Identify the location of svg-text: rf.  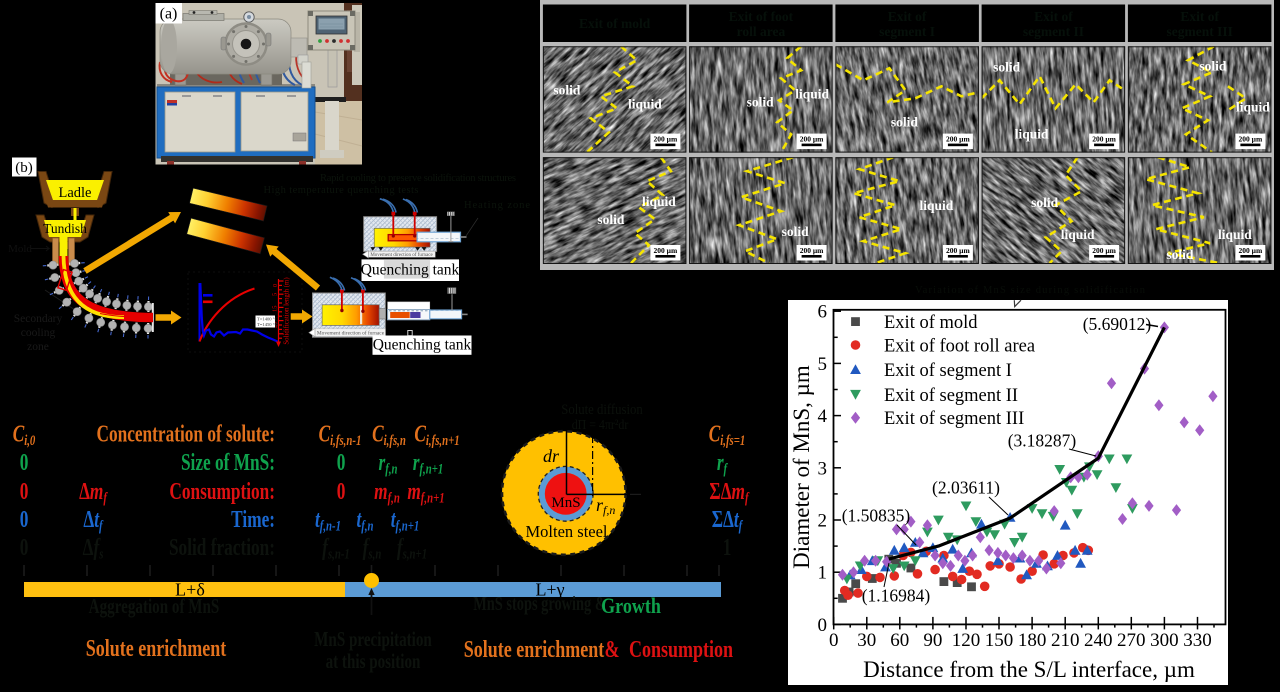
(723, 462).